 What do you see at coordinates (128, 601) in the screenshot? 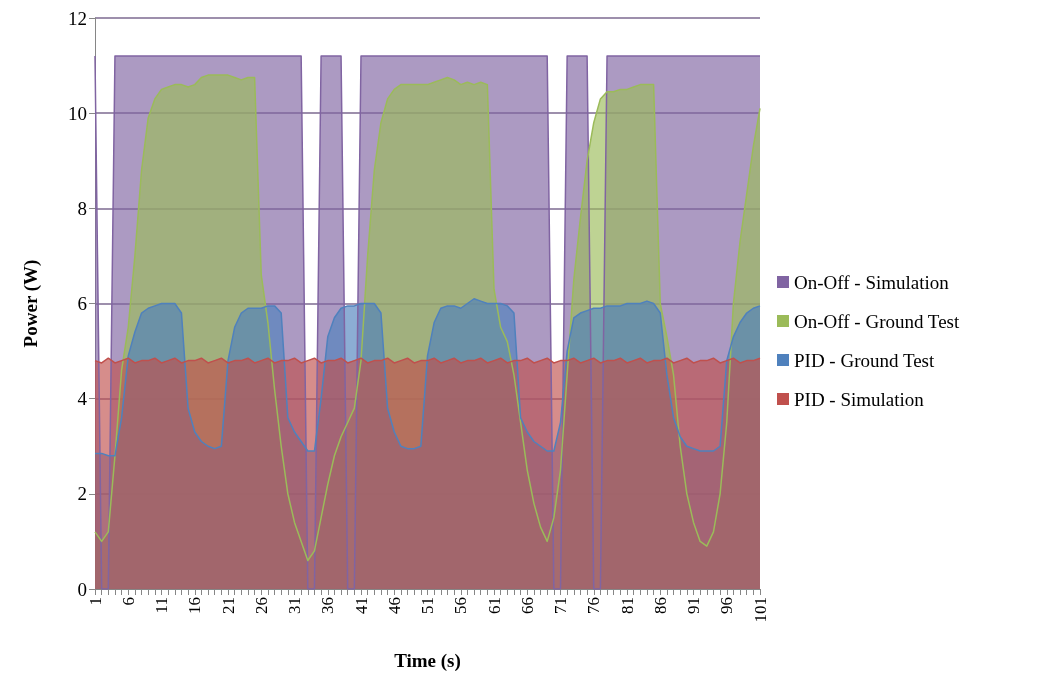
I see `x-tick-label: 6` at bounding box center [128, 601].